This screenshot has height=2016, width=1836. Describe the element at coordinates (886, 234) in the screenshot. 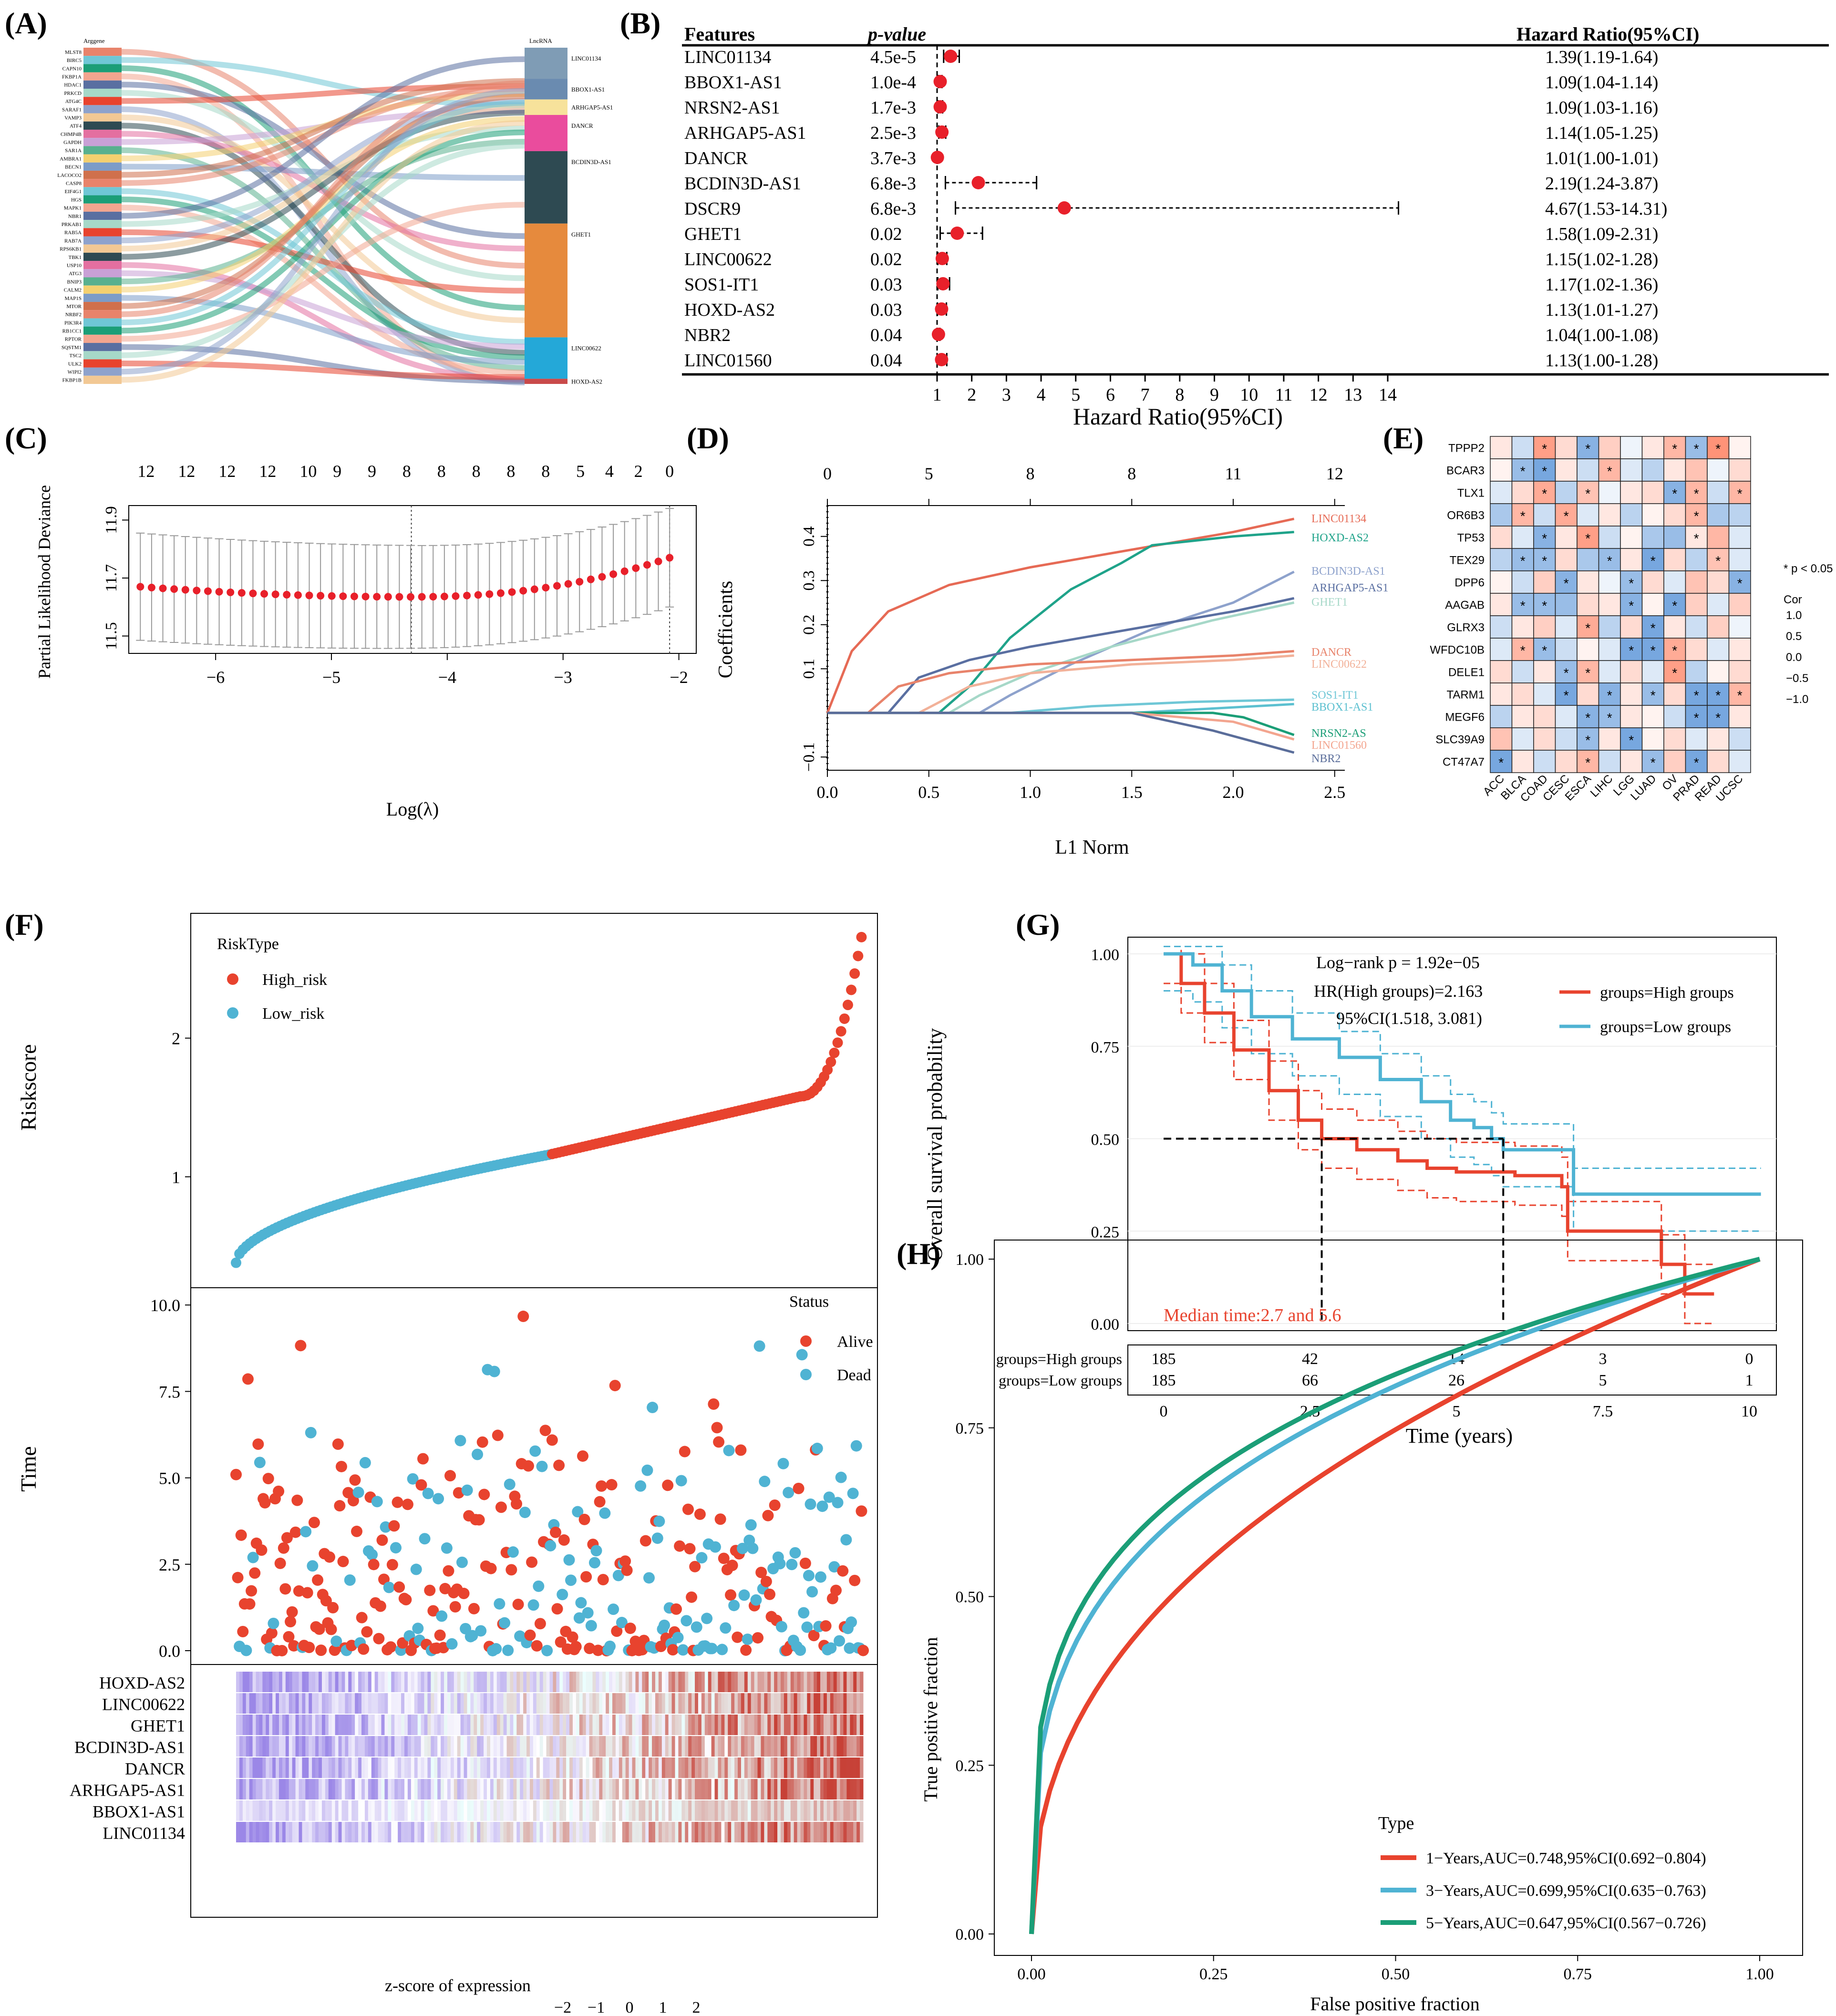

I see `forest-pvalue: 0.02` at that location.